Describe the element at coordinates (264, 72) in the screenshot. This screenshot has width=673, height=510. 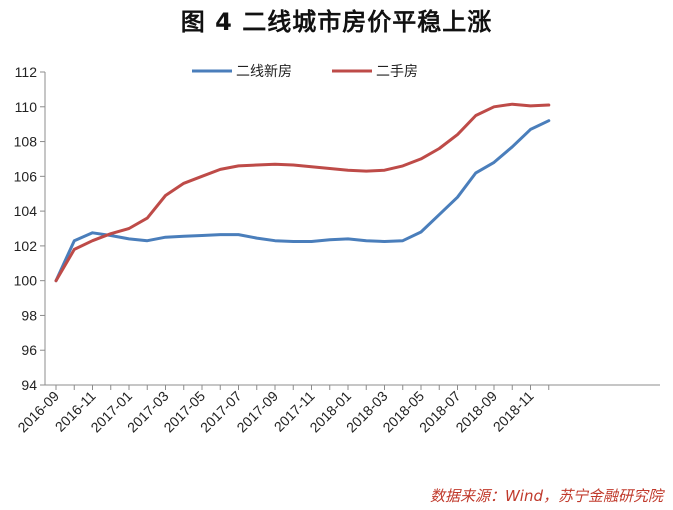
I see `legend-label-1: 二线新房` at that location.